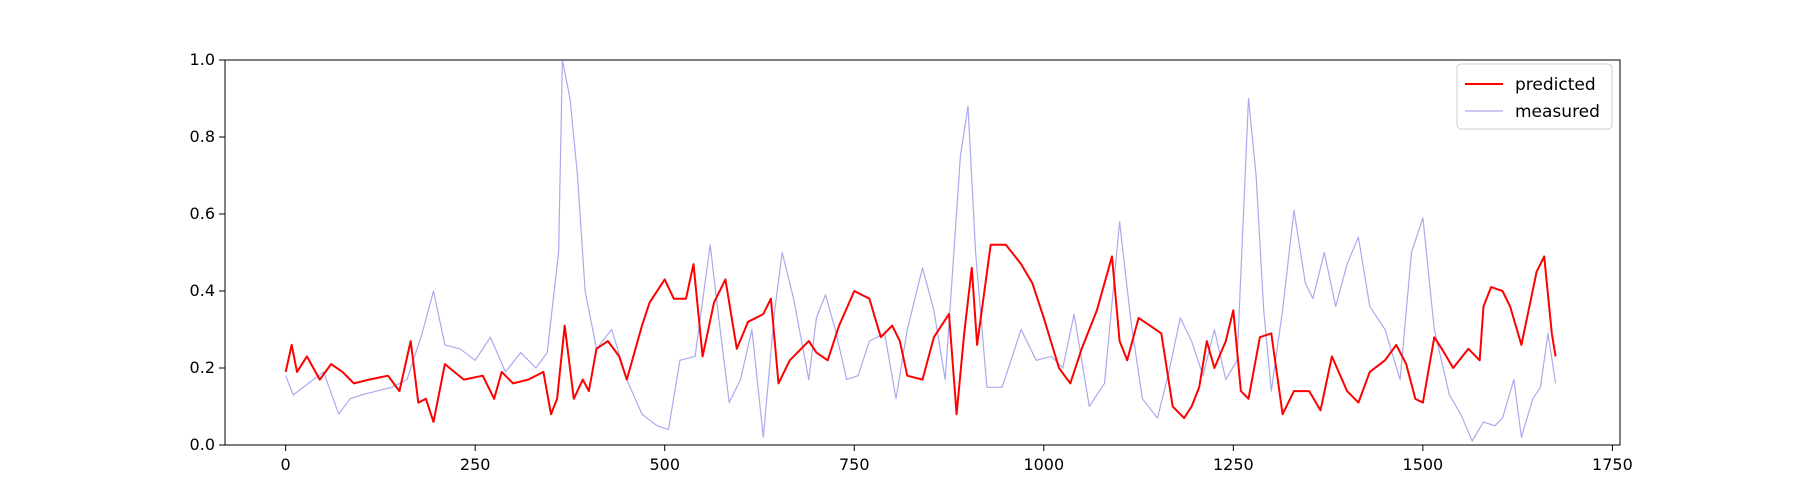 The height and width of the screenshot is (500, 1800). I want to click on y-tick-label: 0.4, so click(202, 290).